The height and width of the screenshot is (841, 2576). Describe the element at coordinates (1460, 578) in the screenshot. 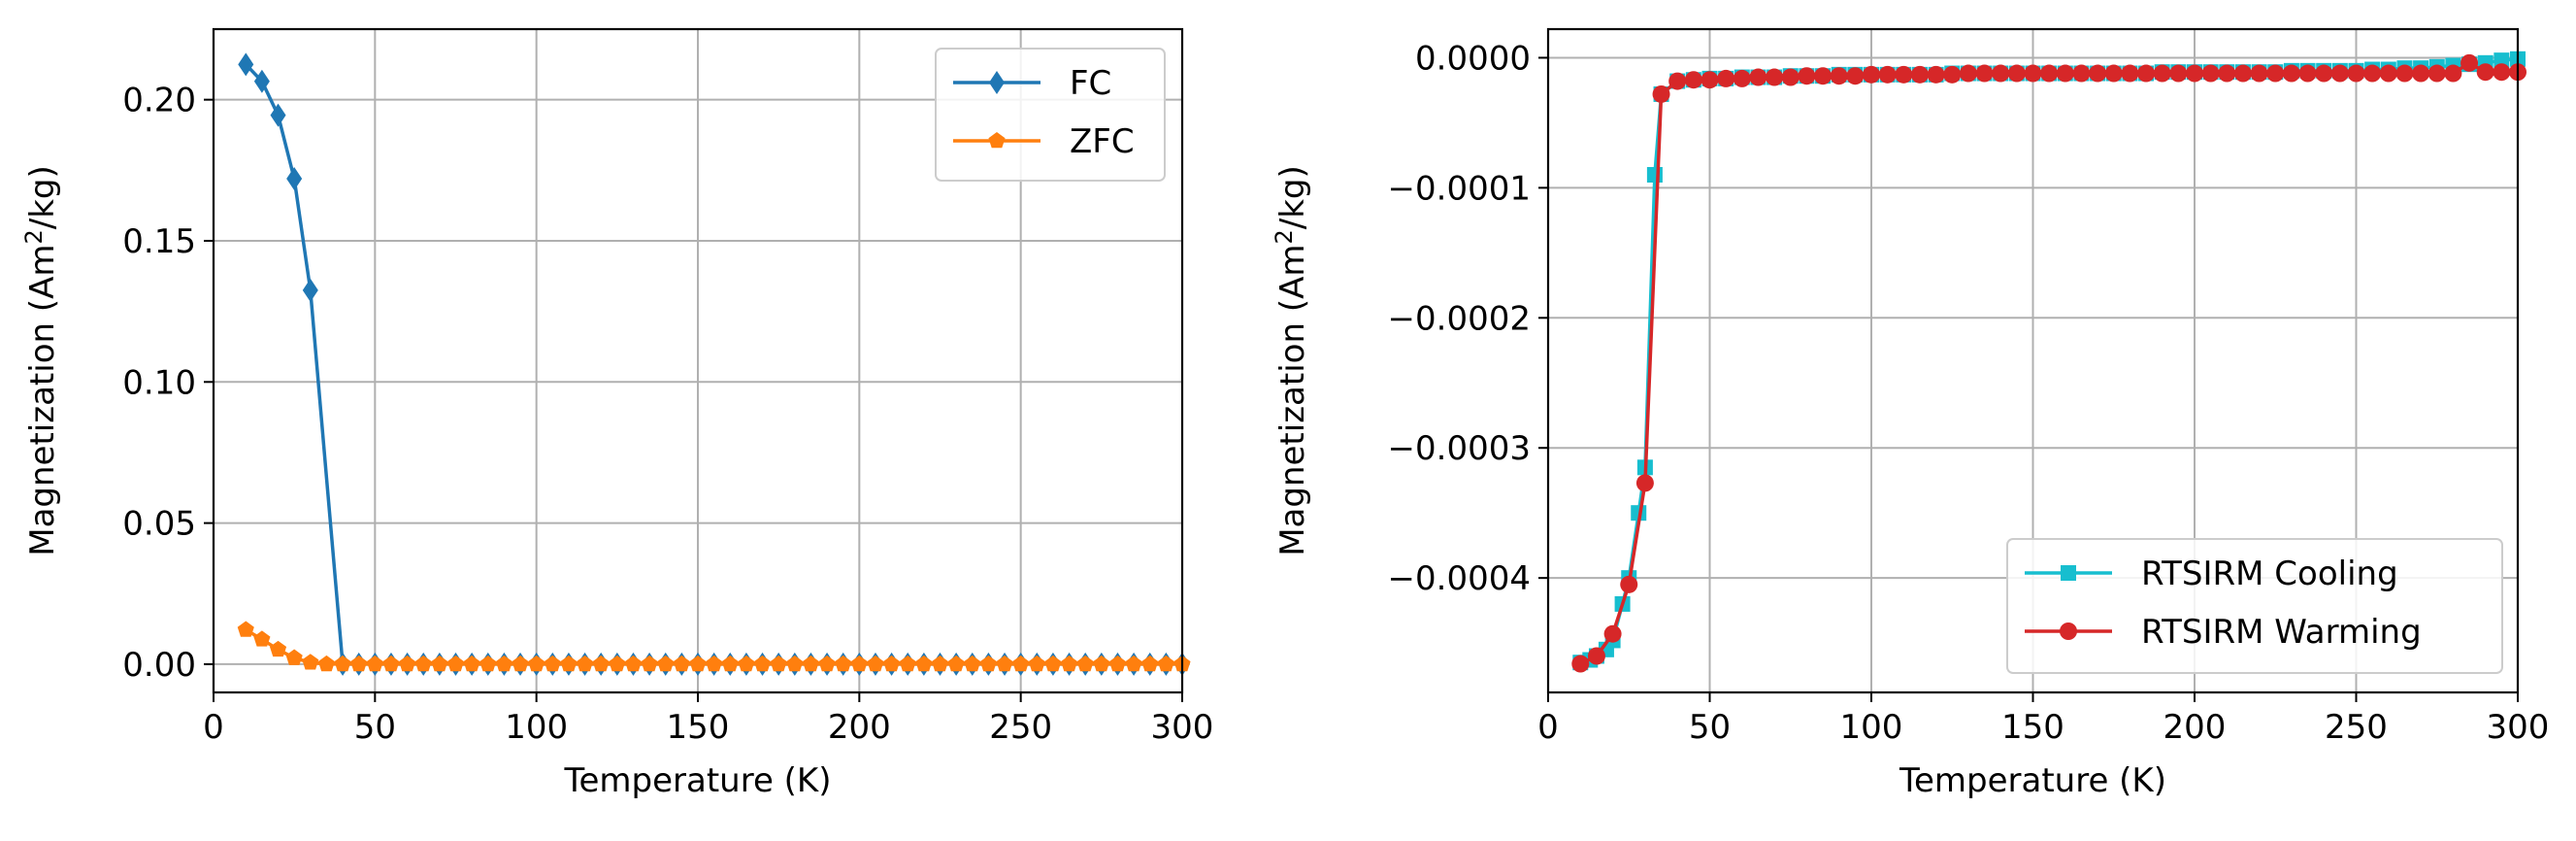

I see `y-tick-label: −0.0004` at that location.